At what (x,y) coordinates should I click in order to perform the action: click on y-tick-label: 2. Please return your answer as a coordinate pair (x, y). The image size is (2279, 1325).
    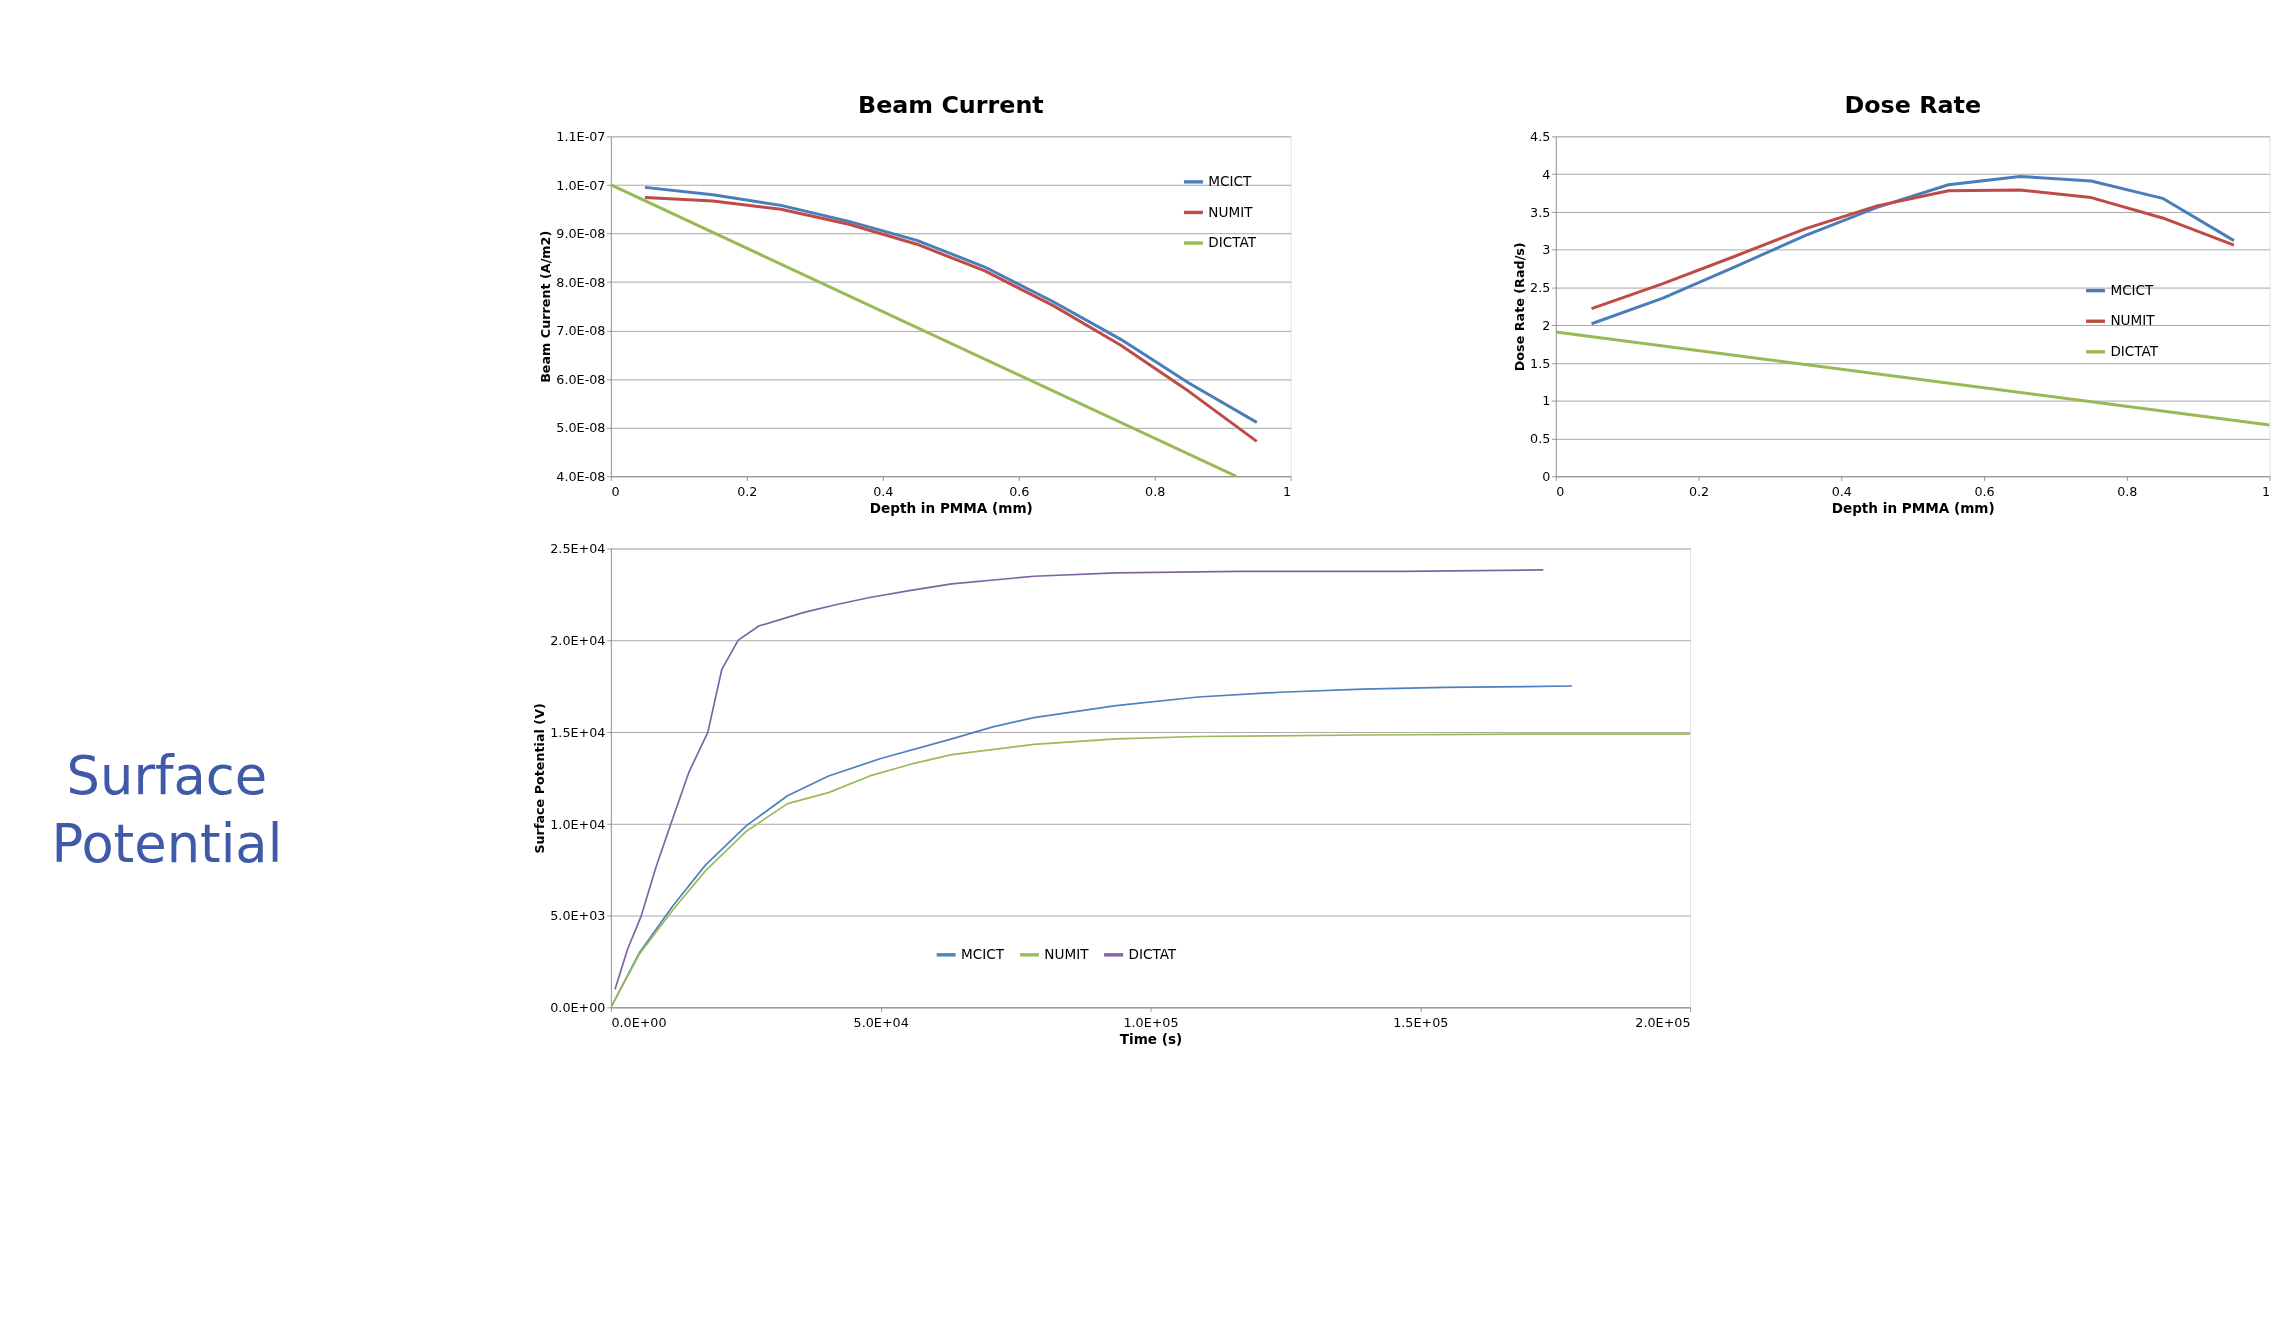
    Looking at the image, I should click on (1546, 325).